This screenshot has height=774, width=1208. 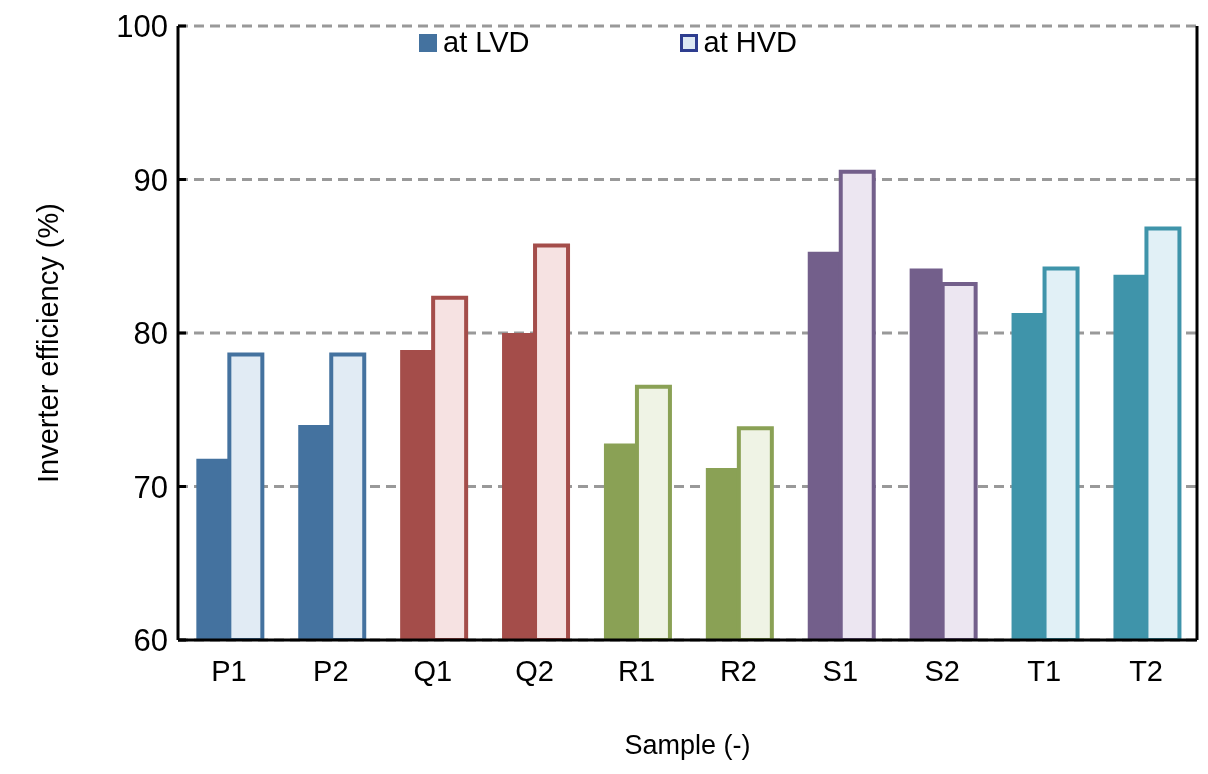 I want to click on y-tick-label: 60, so click(x=150, y=641).